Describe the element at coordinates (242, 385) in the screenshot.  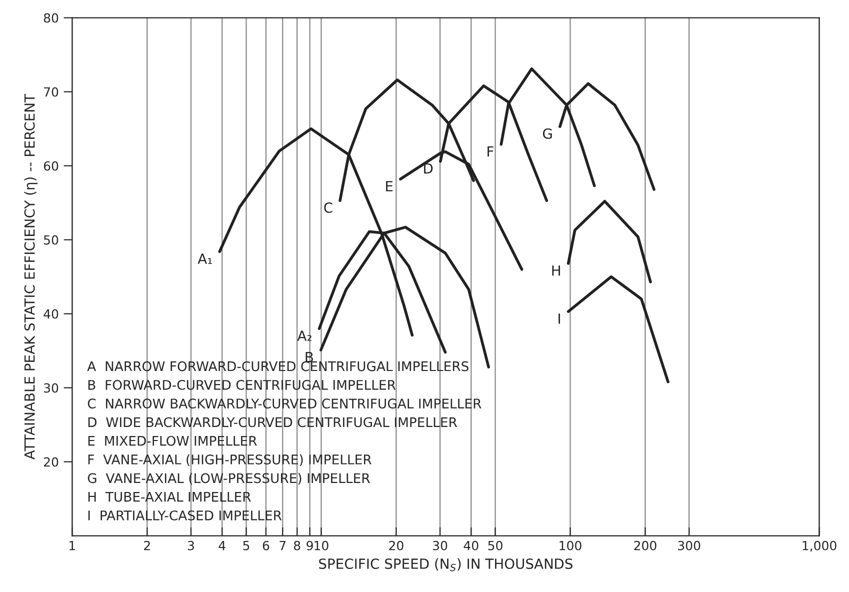
I see `annotation: B FORWARD-CURVED CENTRIFUGAL IMPELLER` at that location.